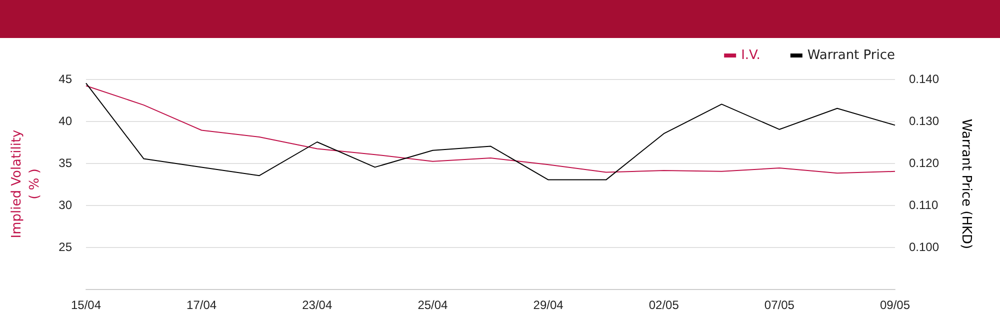 Image resolution: width=1000 pixels, height=324 pixels. I want to click on y-axis-title: Implied Volatility ( % ), so click(26, 183).